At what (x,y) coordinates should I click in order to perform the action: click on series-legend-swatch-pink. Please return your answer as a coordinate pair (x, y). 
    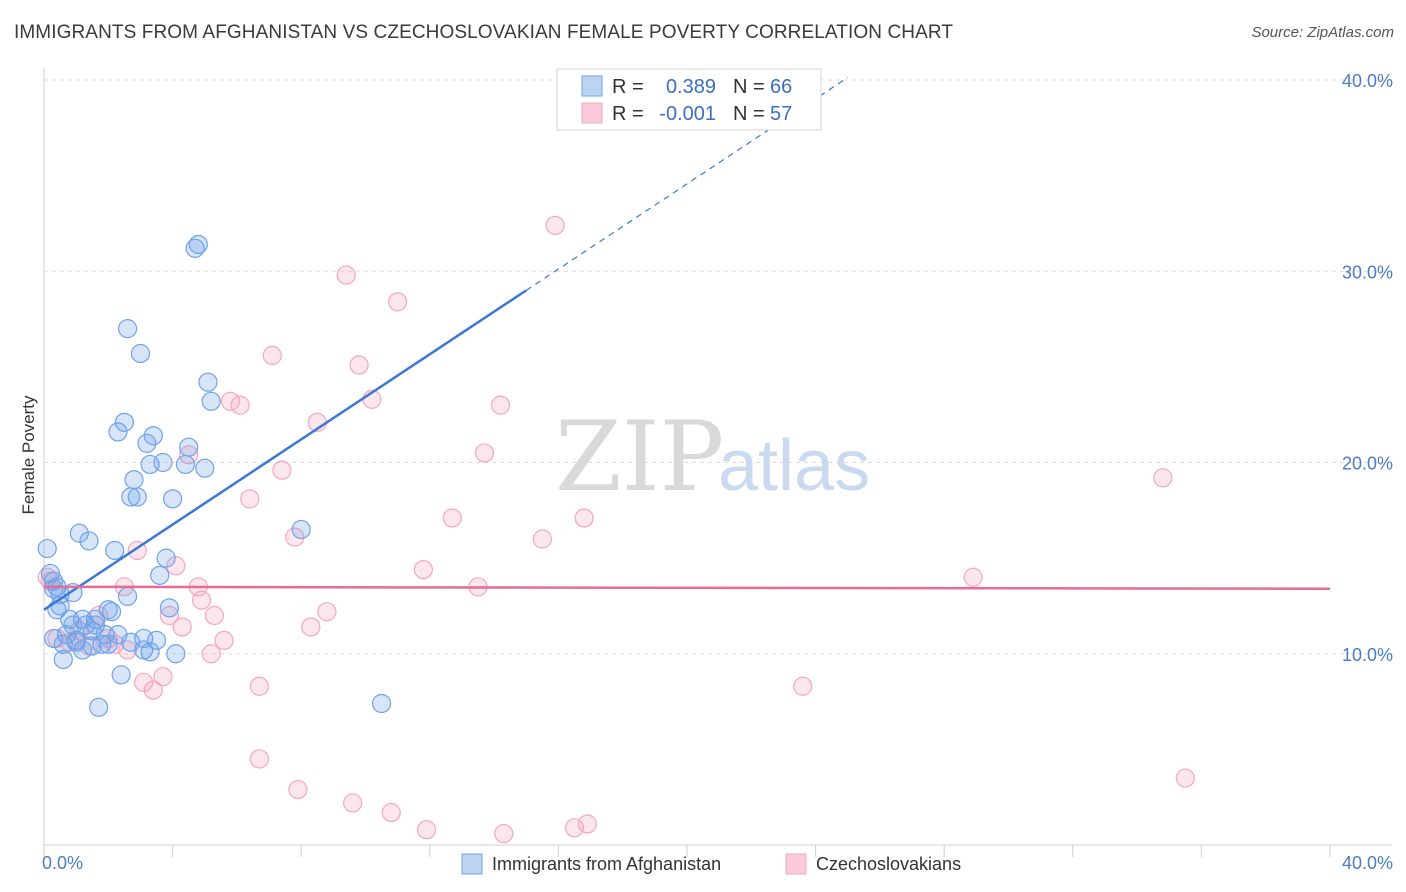
    Looking at the image, I should click on (796, 864).